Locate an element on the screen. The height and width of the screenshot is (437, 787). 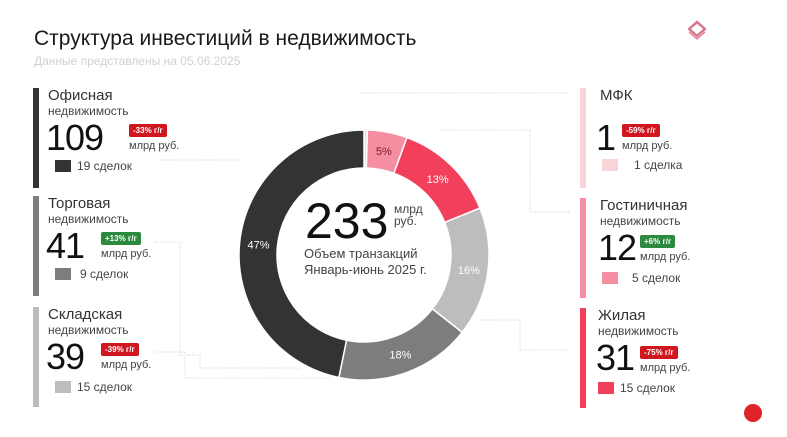
card-mfk: МФК 1 -59% г/г млрд руб. 1 сделка is located at coordinates (670, 138).